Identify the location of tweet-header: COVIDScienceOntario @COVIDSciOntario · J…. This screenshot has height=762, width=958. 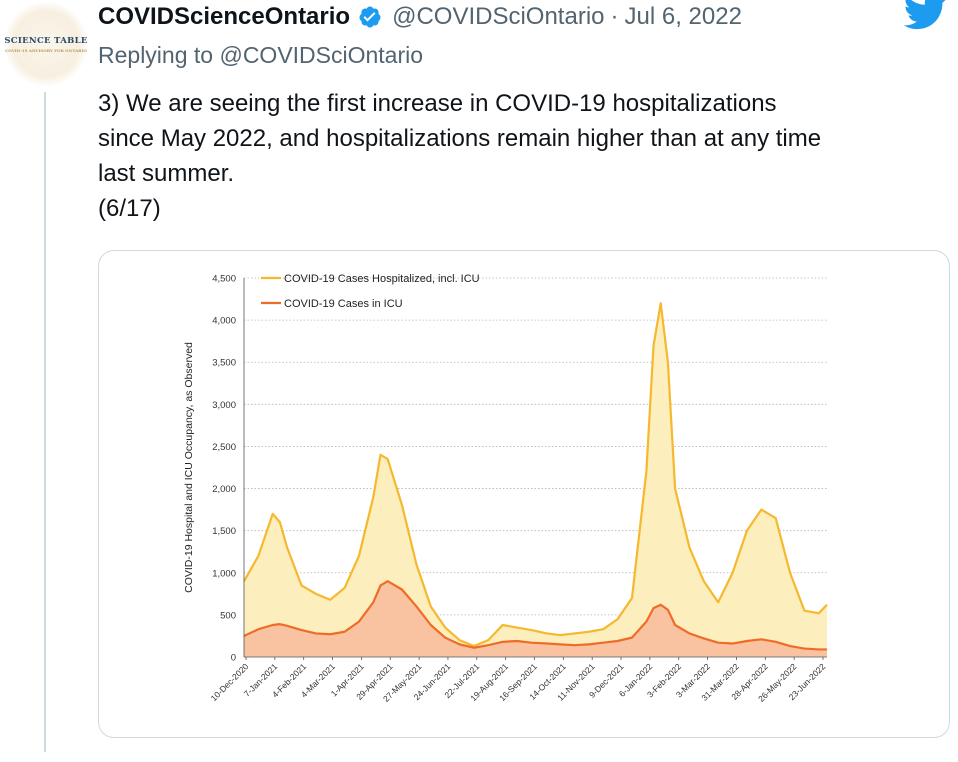
(420, 17).